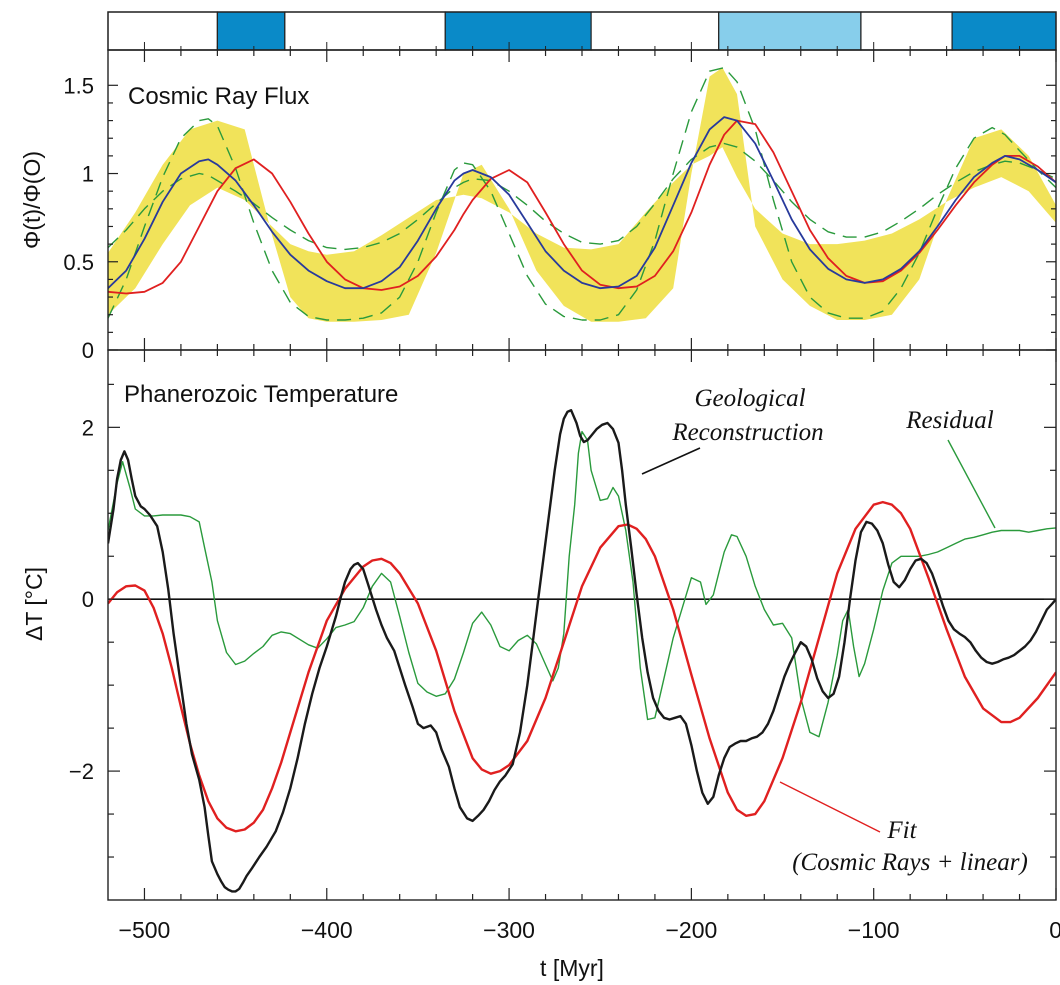  What do you see at coordinates (218, 96) in the screenshot?
I see `top-panel-title: Cosmic Ray Flux` at bounding box center [218, 96].